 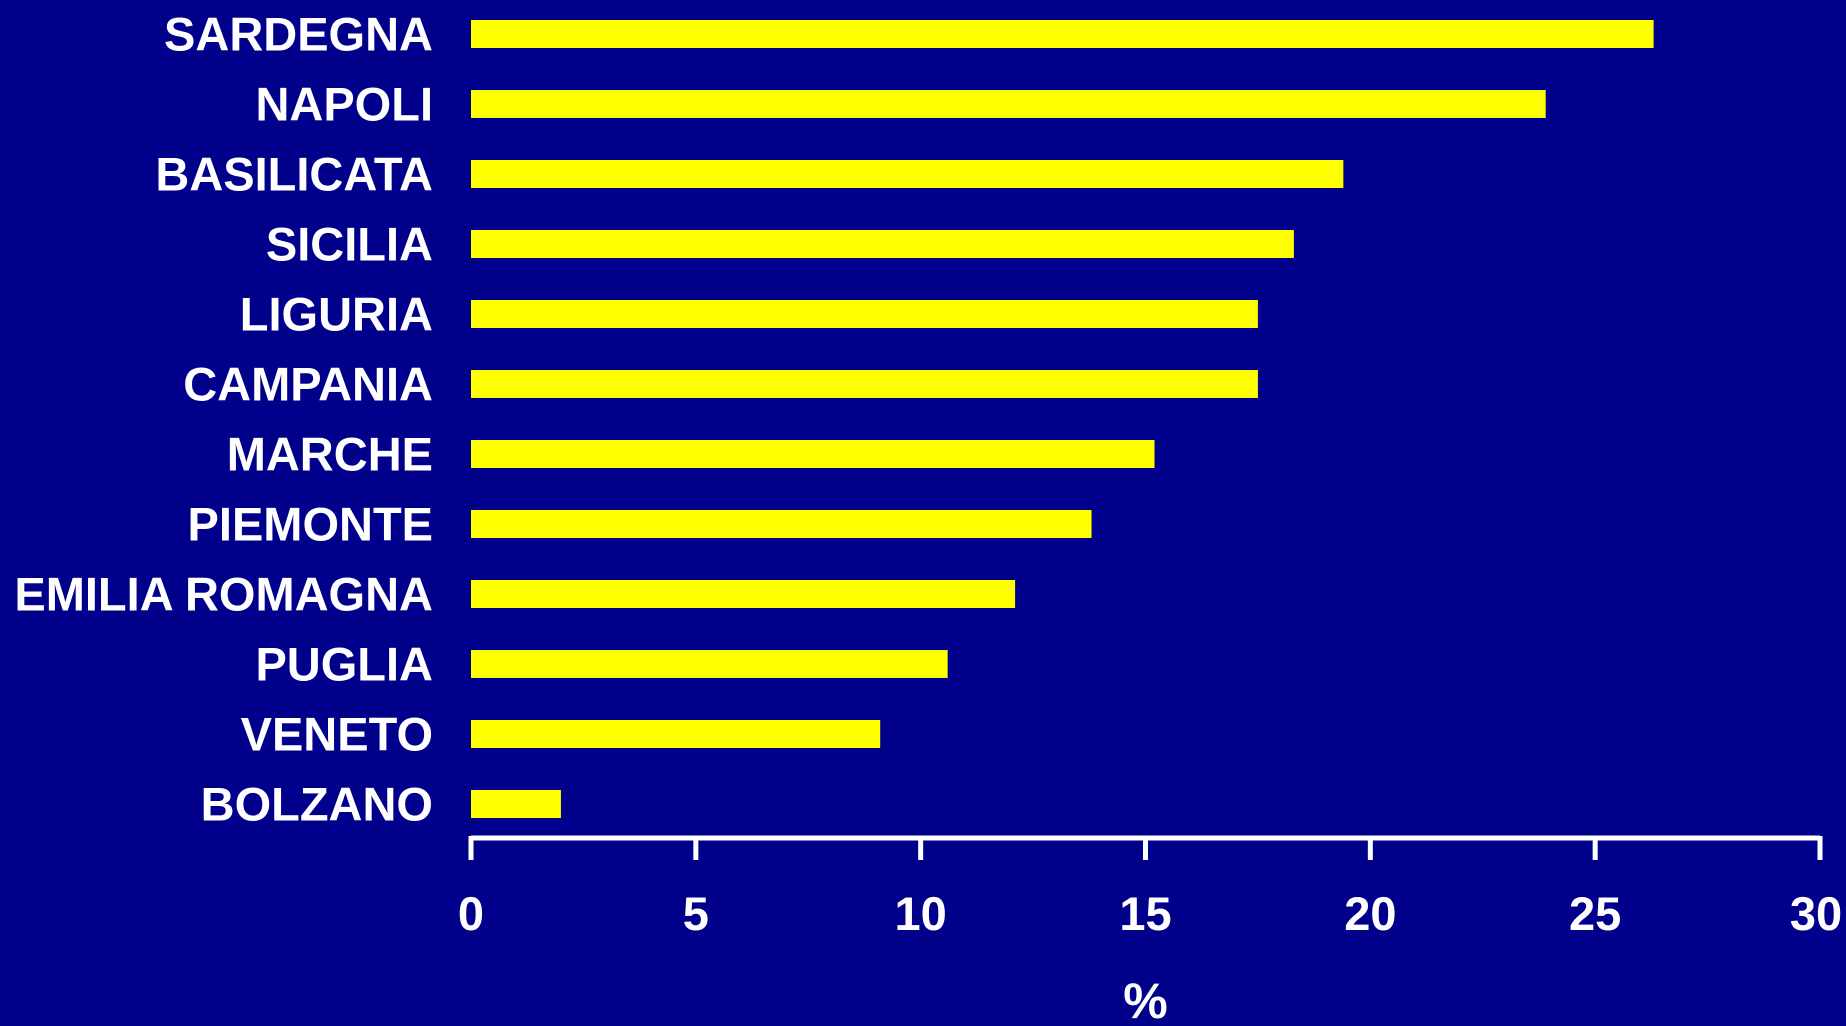 What do you see at coordinates (294, 173) in the screenshot?
I see `category-label-basilicata: BASILICATA` at bounding box center [294, 173].